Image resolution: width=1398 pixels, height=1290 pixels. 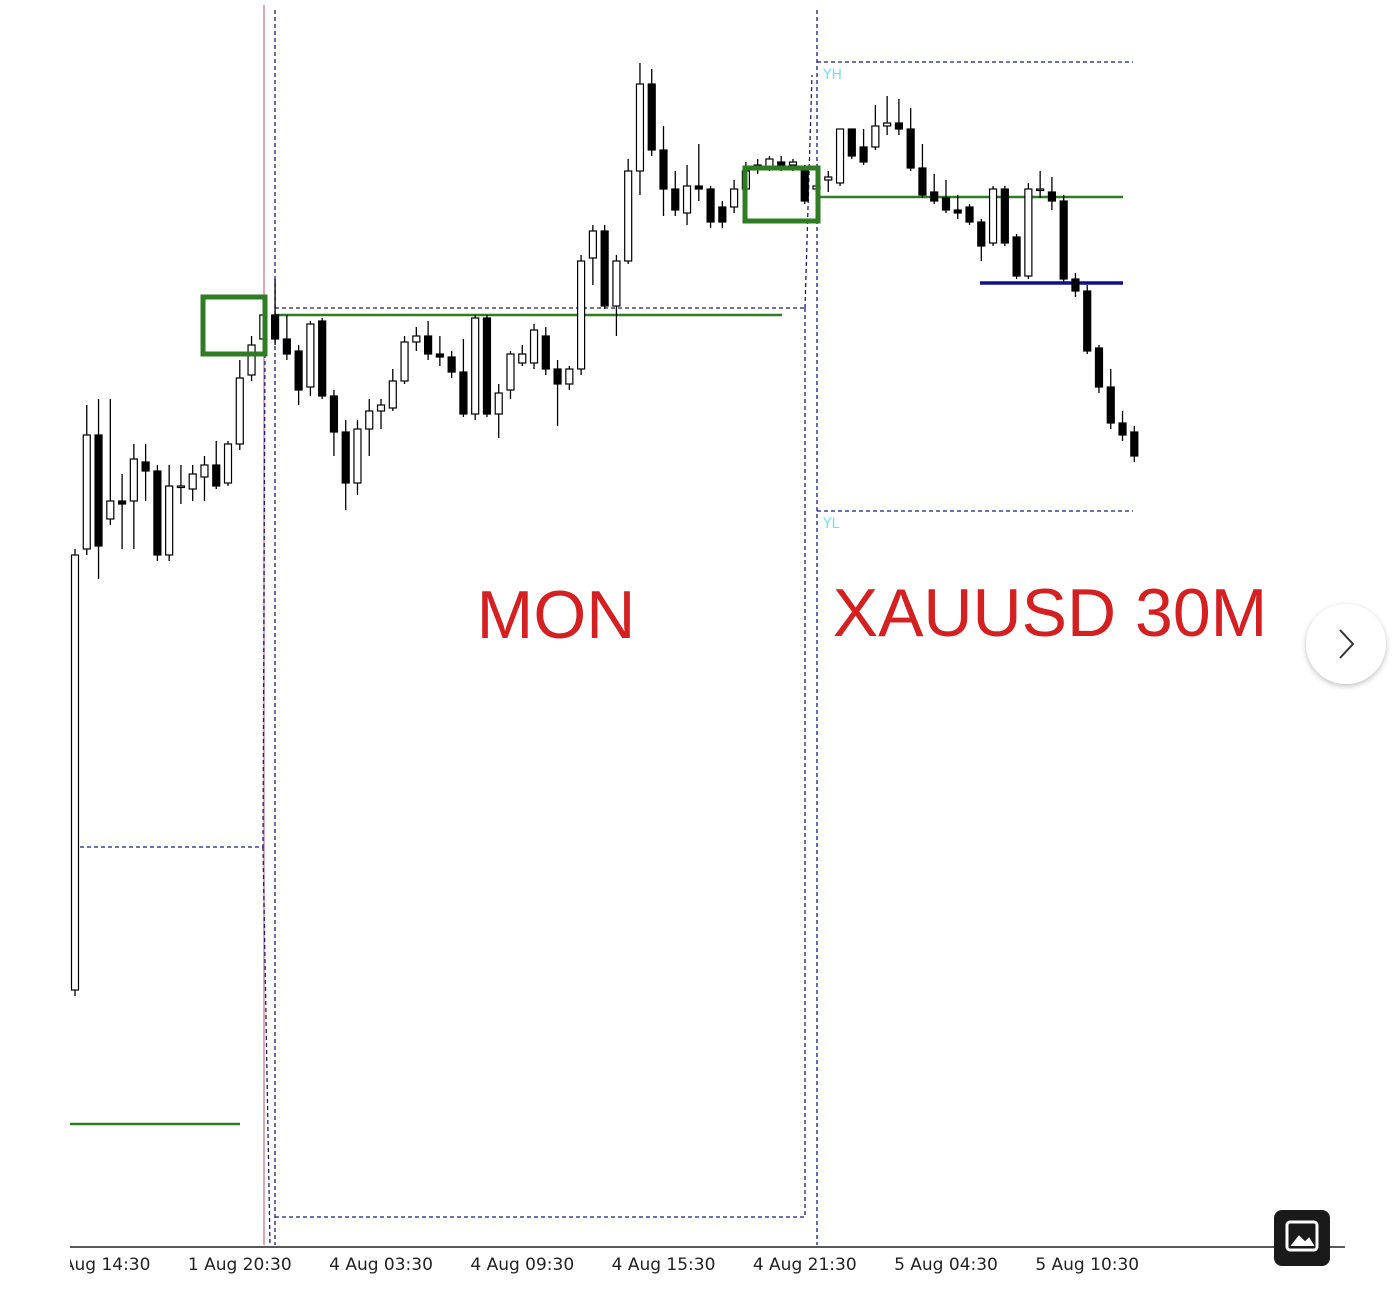 What do you see at coordinates (1050, 613) in the screenshot?
I see `chart-title: XAUUSD 30M` at bounding box center [1050, 613].